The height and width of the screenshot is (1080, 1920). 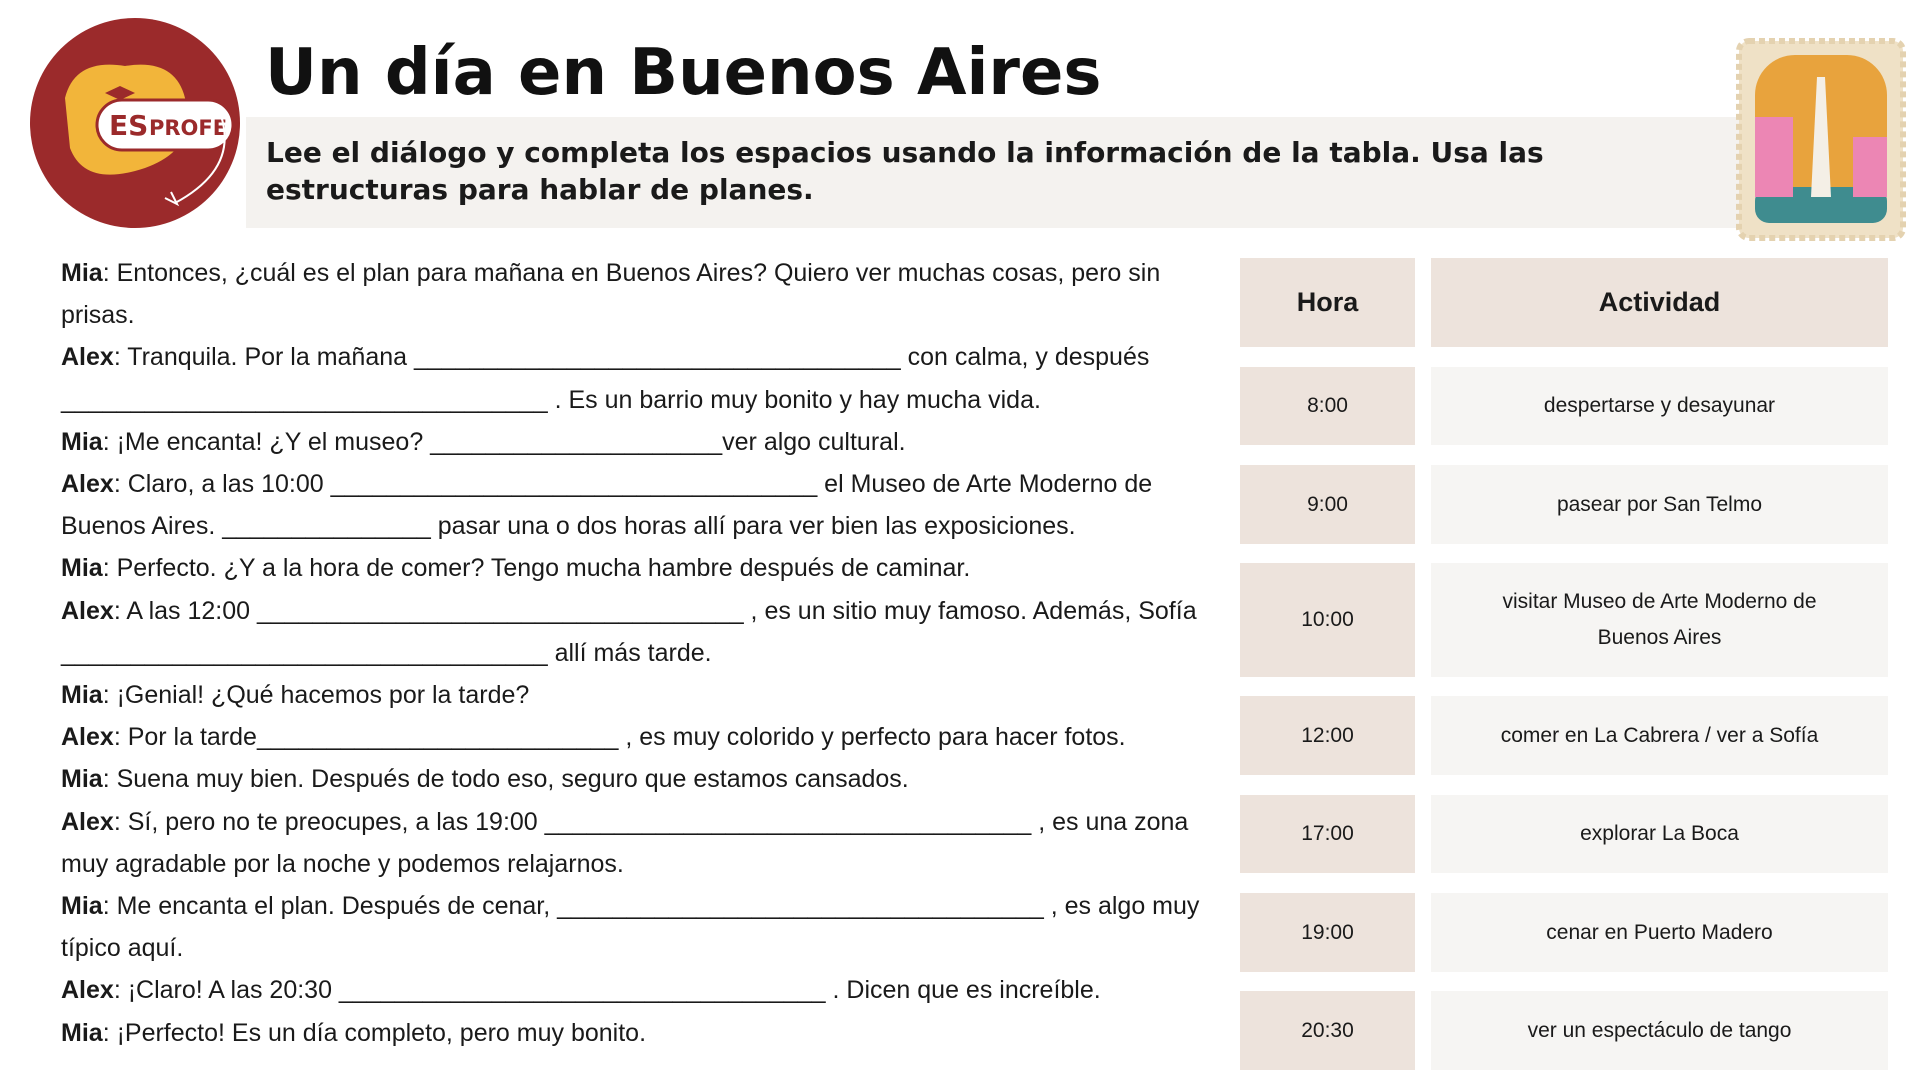 I want to click on activity-cell: explorar La Boca, so click(x=1659, y=834).